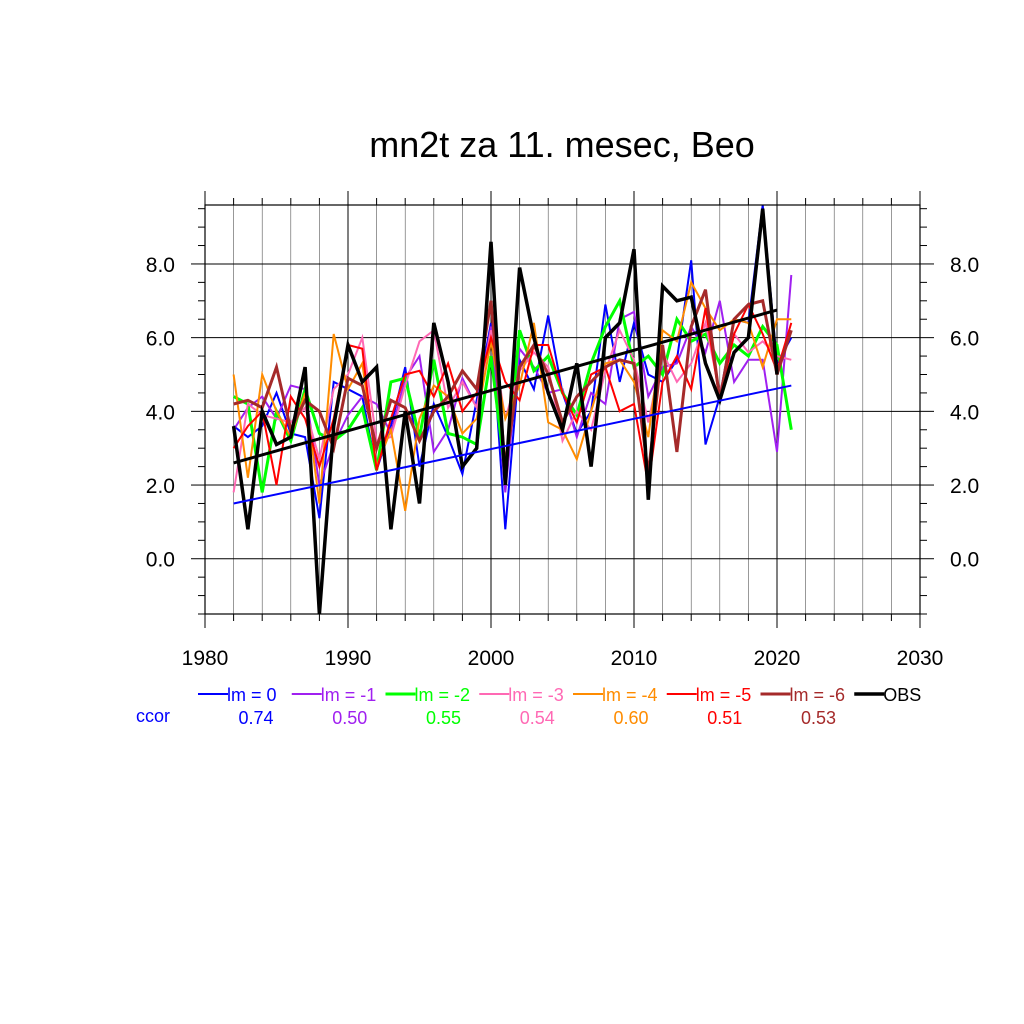  What do you see at coordinates (630, 718) in the screenshot?
I see `ccor-value: 0.60` at bounding box center [630, 718].